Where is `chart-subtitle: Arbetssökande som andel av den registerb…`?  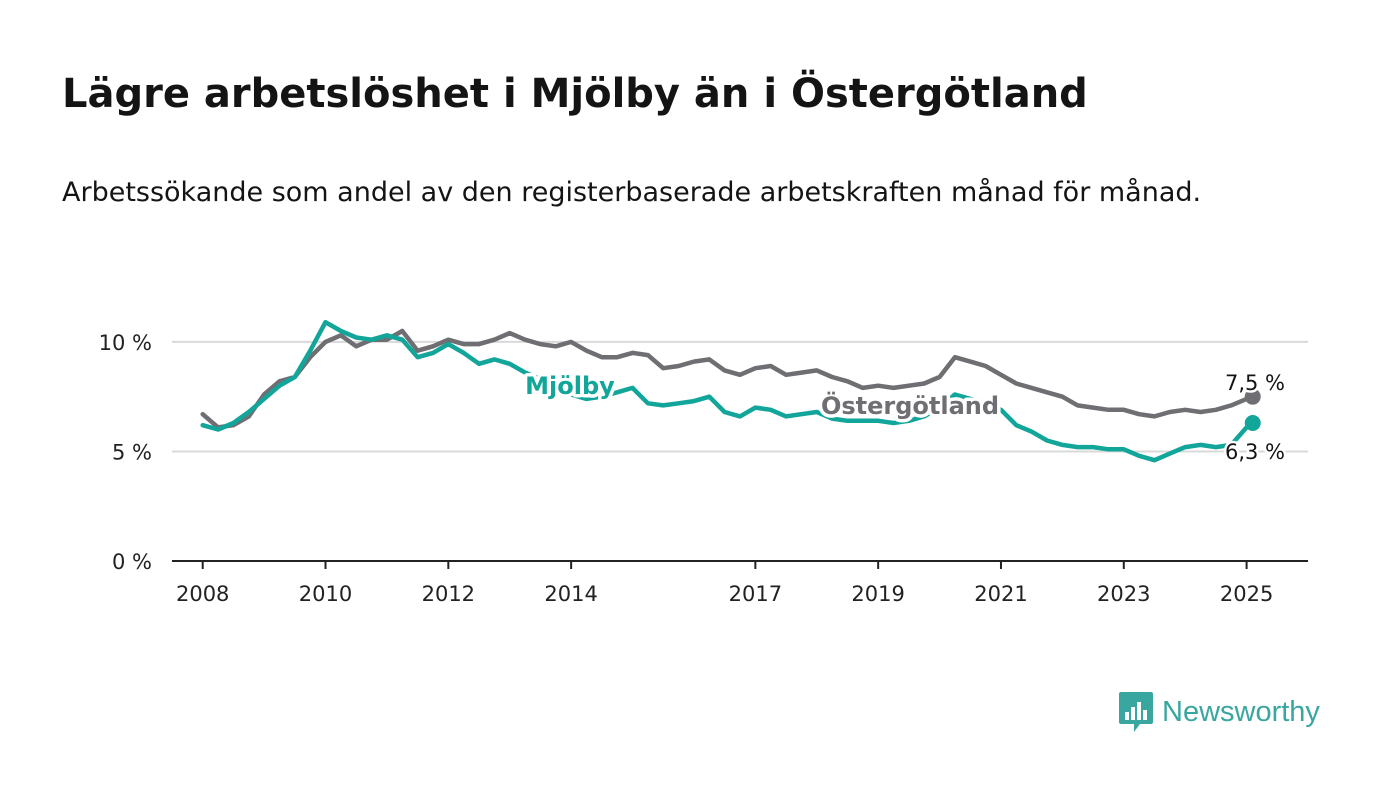
chart-subtitle: Arbetssökande som andel av den registerb… is located at coordinates (632, 192).